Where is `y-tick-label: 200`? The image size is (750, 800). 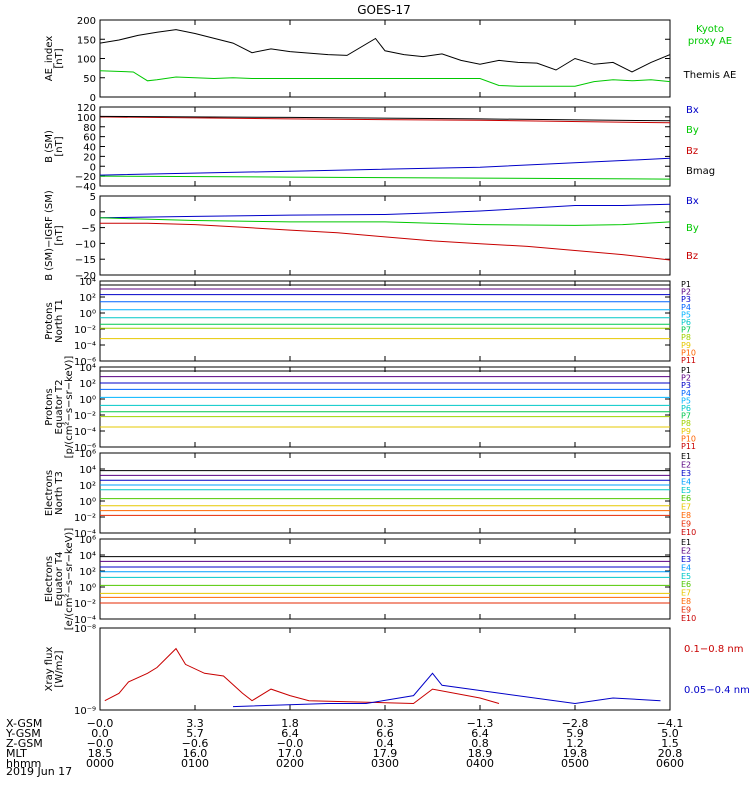 y-tick-label: 200 is located at coordinates (86, 21).